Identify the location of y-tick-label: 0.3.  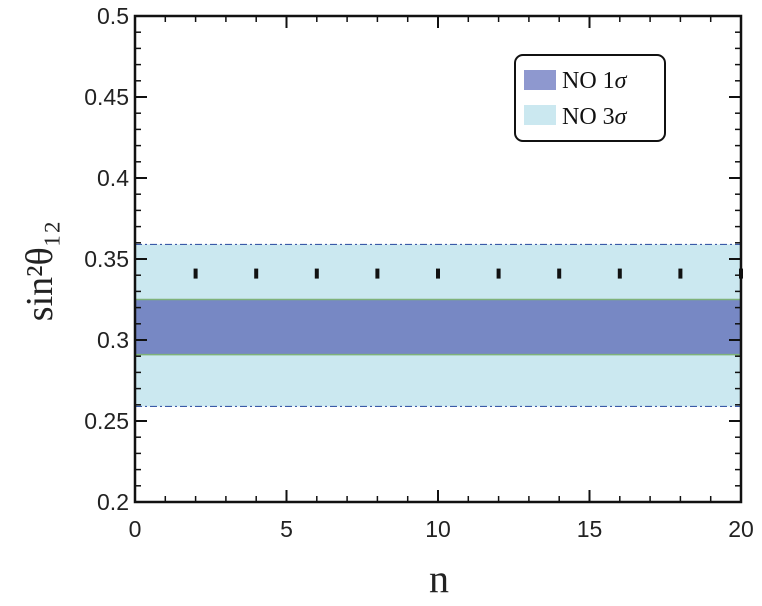
(113, 340).